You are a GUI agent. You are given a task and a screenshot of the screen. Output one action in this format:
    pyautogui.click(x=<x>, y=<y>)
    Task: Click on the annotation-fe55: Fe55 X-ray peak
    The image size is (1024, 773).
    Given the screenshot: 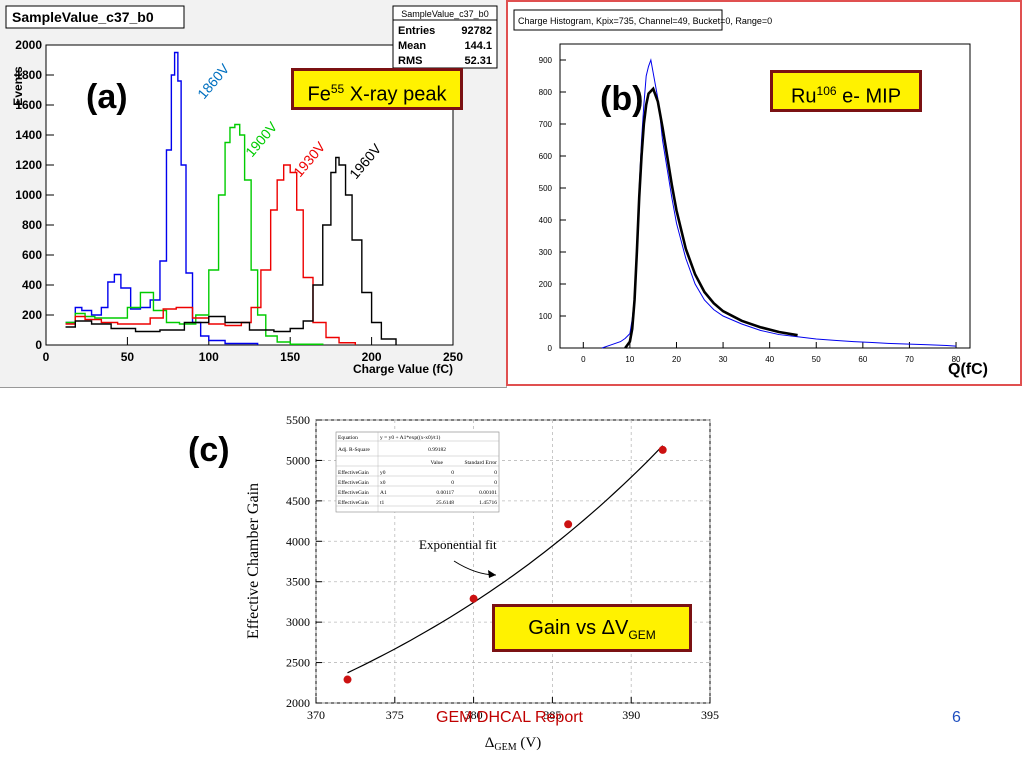 What is the action you would take?
    pyautogui.click(x=377, y=89)
    